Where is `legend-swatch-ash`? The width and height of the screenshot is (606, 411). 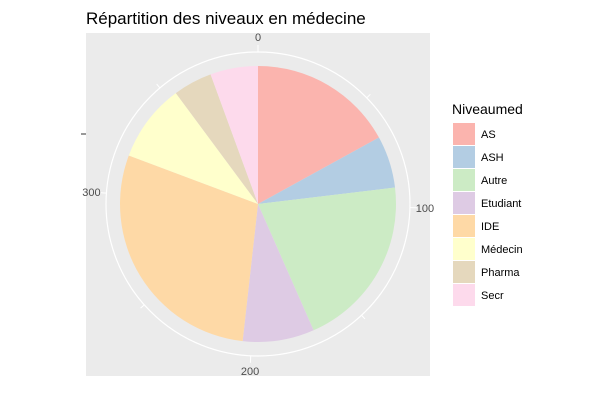
legend-swatch-ash is located at coordinates (464, 157).